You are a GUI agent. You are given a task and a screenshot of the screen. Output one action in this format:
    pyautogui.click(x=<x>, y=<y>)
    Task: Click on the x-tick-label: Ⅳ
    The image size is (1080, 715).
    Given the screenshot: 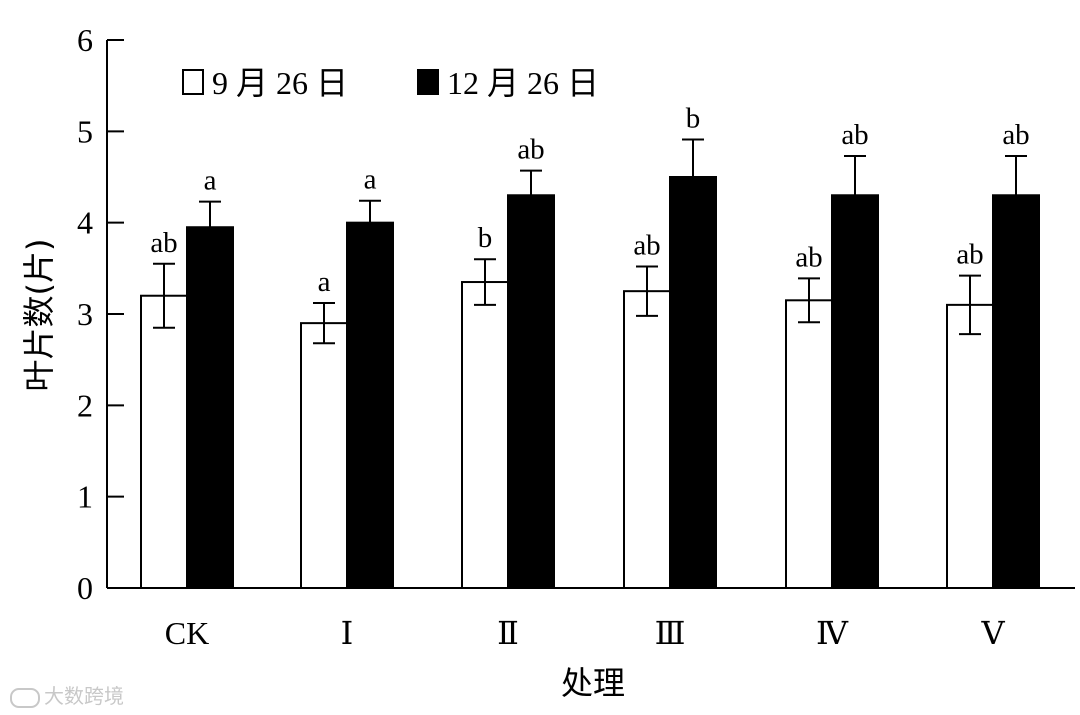 What is the action you would take?
    pyautogui.click(x=832, y=633)
    